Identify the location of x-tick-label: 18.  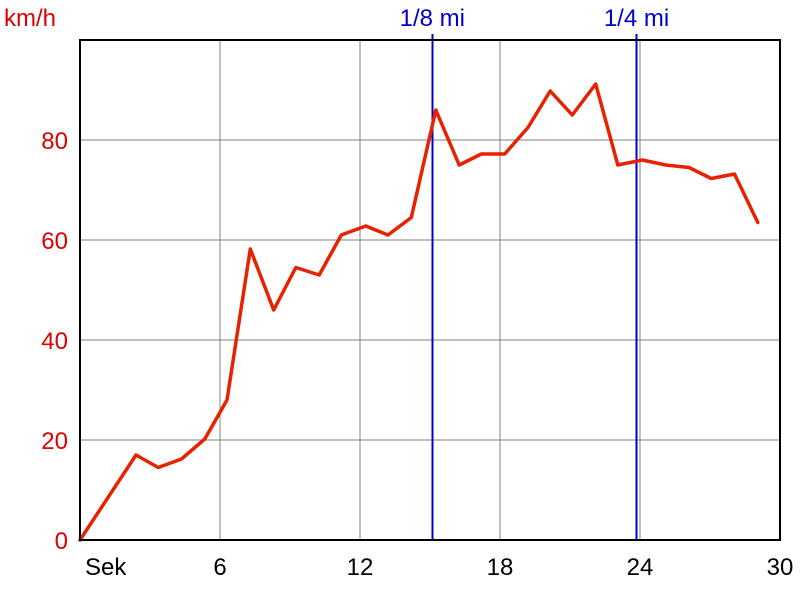
(500, 567).